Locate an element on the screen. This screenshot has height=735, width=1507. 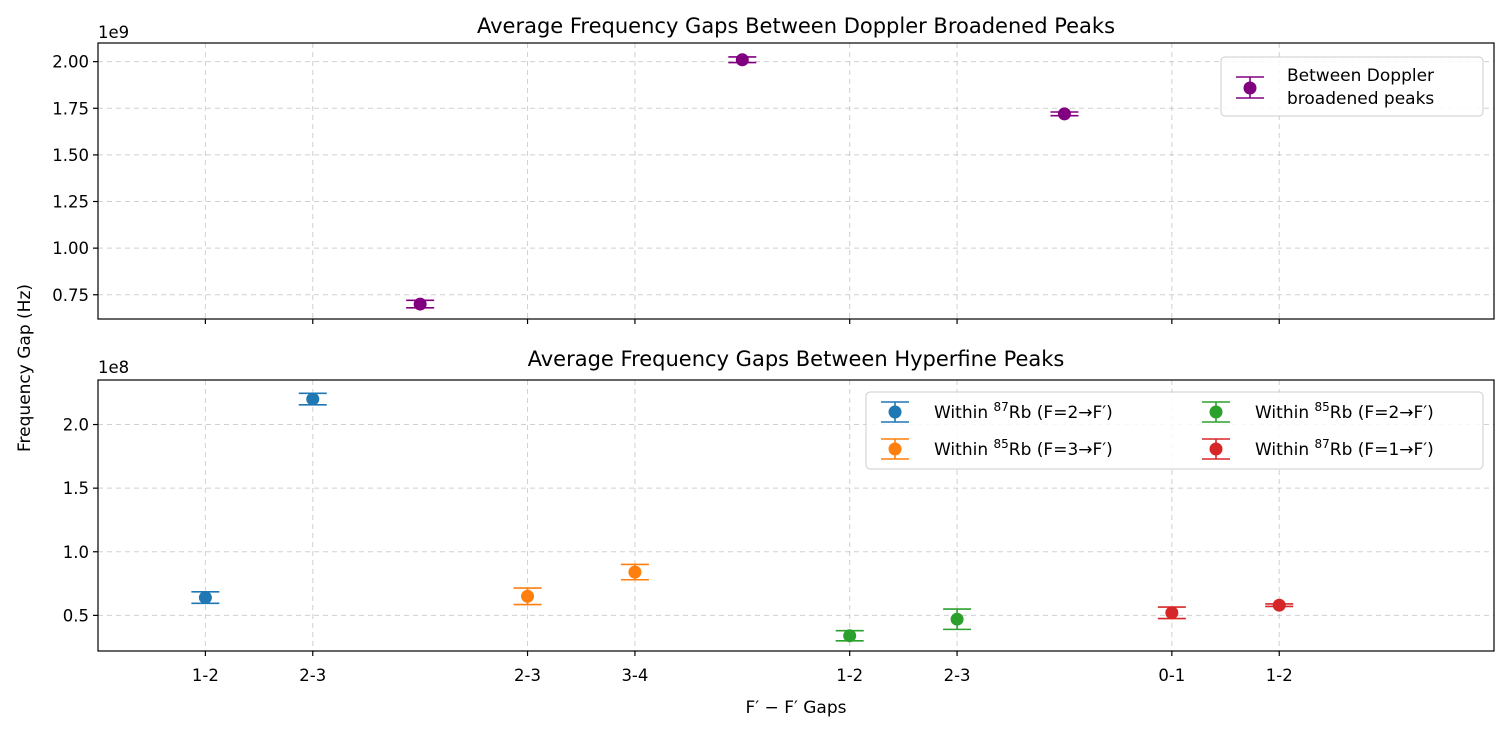
doppler-y-tick-label: 1.25 is located at coordinates (70, 202).